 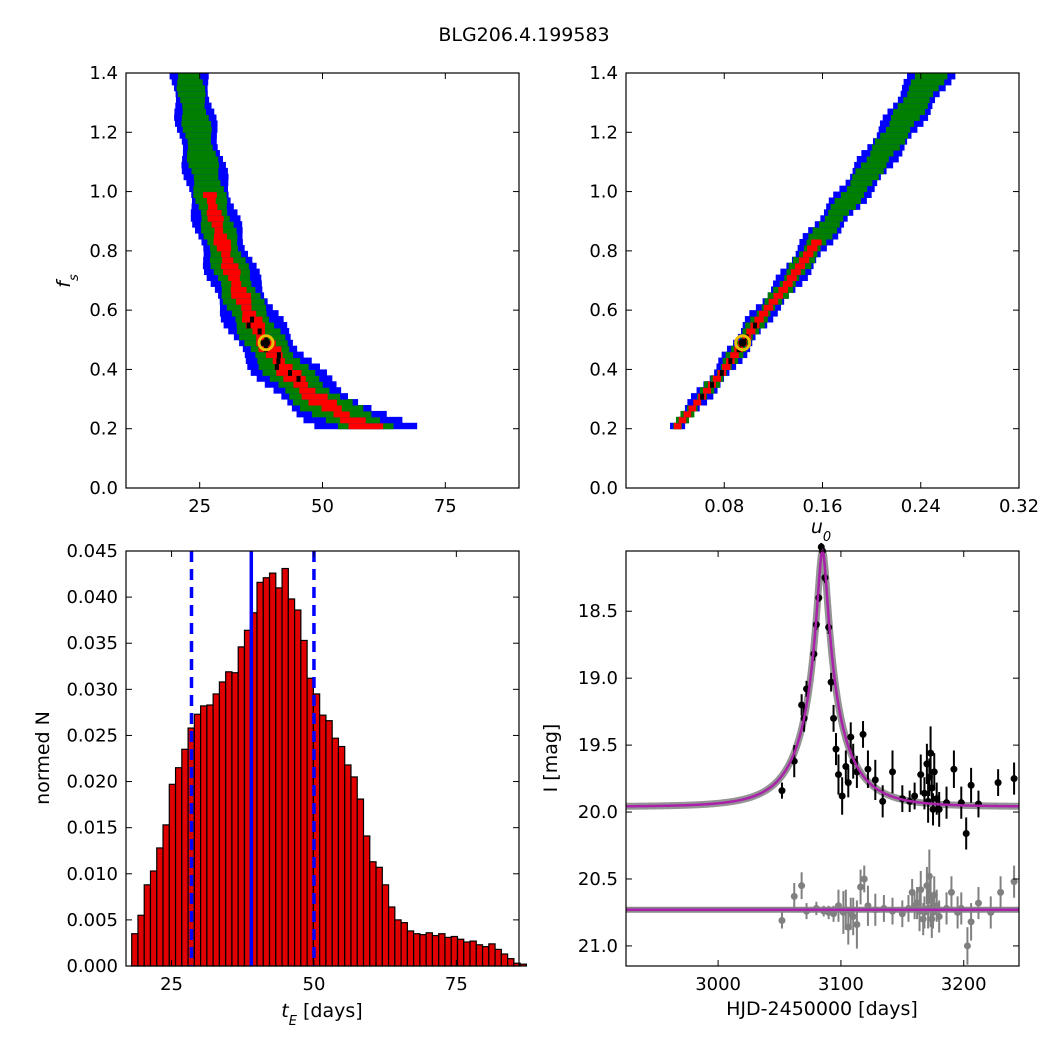 What do you see at coordinates (456, 984) in the screenshot?
I see `x-tick-label: 75` at bounding box center [456, 984].